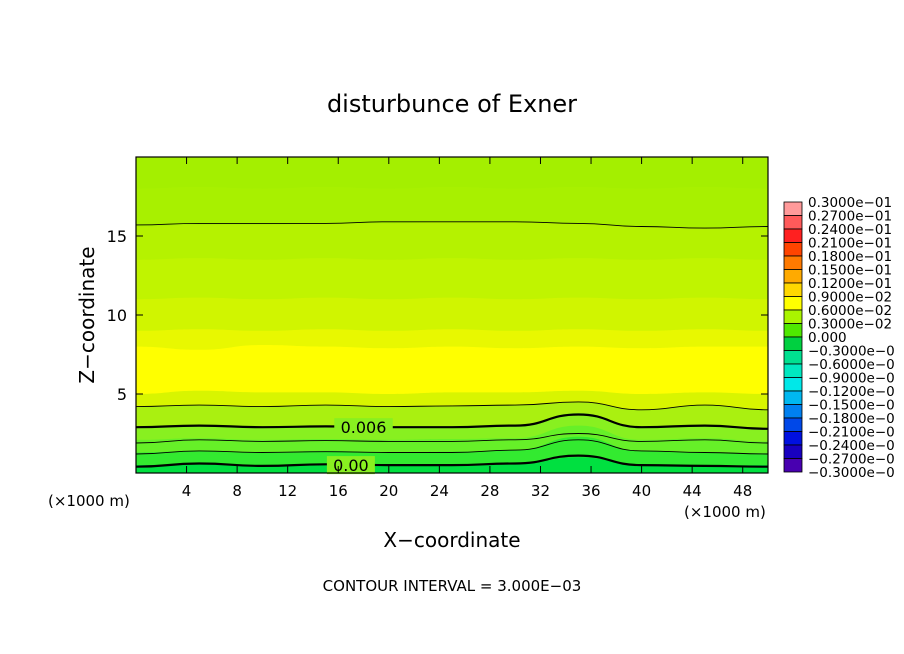 This screenshot has height=654, width=904. What do you see at coordinates (851, 365) in the screenshot?
I see `colorbar-label: −0.6000e−0` at bounding box center [851, 365].